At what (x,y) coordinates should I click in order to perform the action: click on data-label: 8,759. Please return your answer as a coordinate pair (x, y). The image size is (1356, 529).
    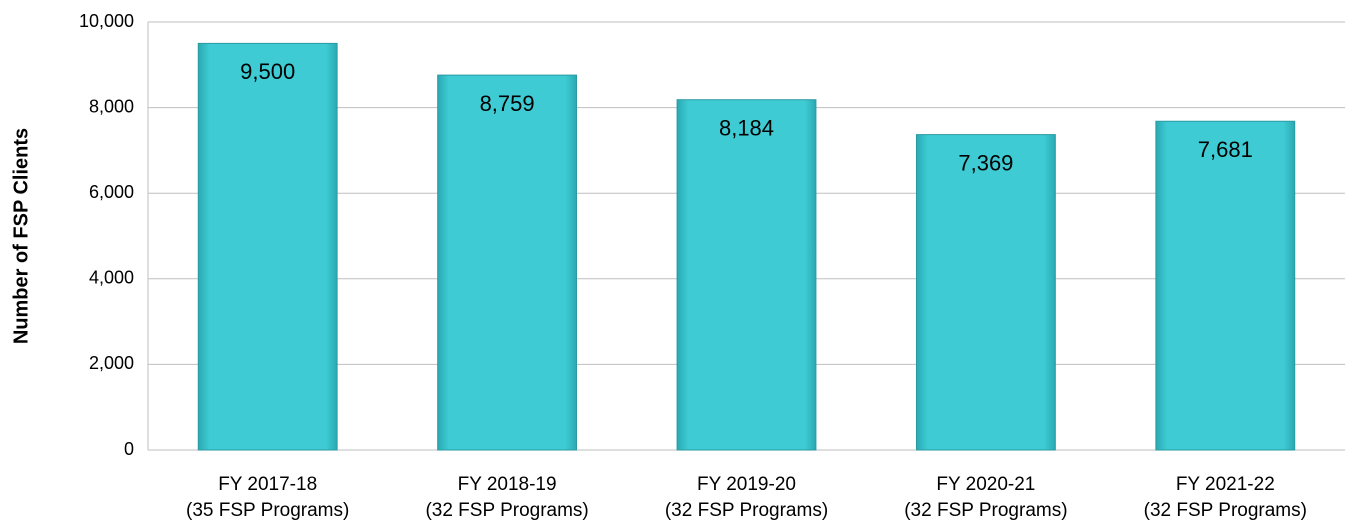
    Looking at the image, I should click on (507, 103).